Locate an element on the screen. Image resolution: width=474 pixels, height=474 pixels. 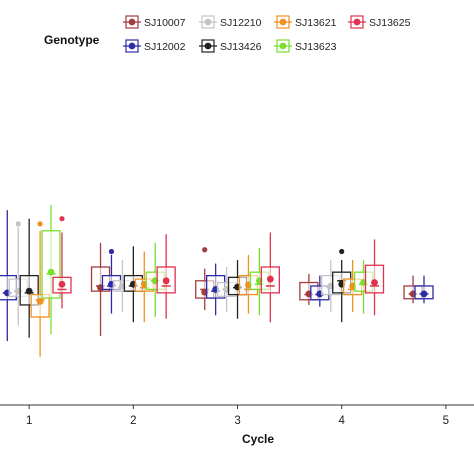
legend-item-sj10007: SJ10007 is located at coordinates (154, 22).